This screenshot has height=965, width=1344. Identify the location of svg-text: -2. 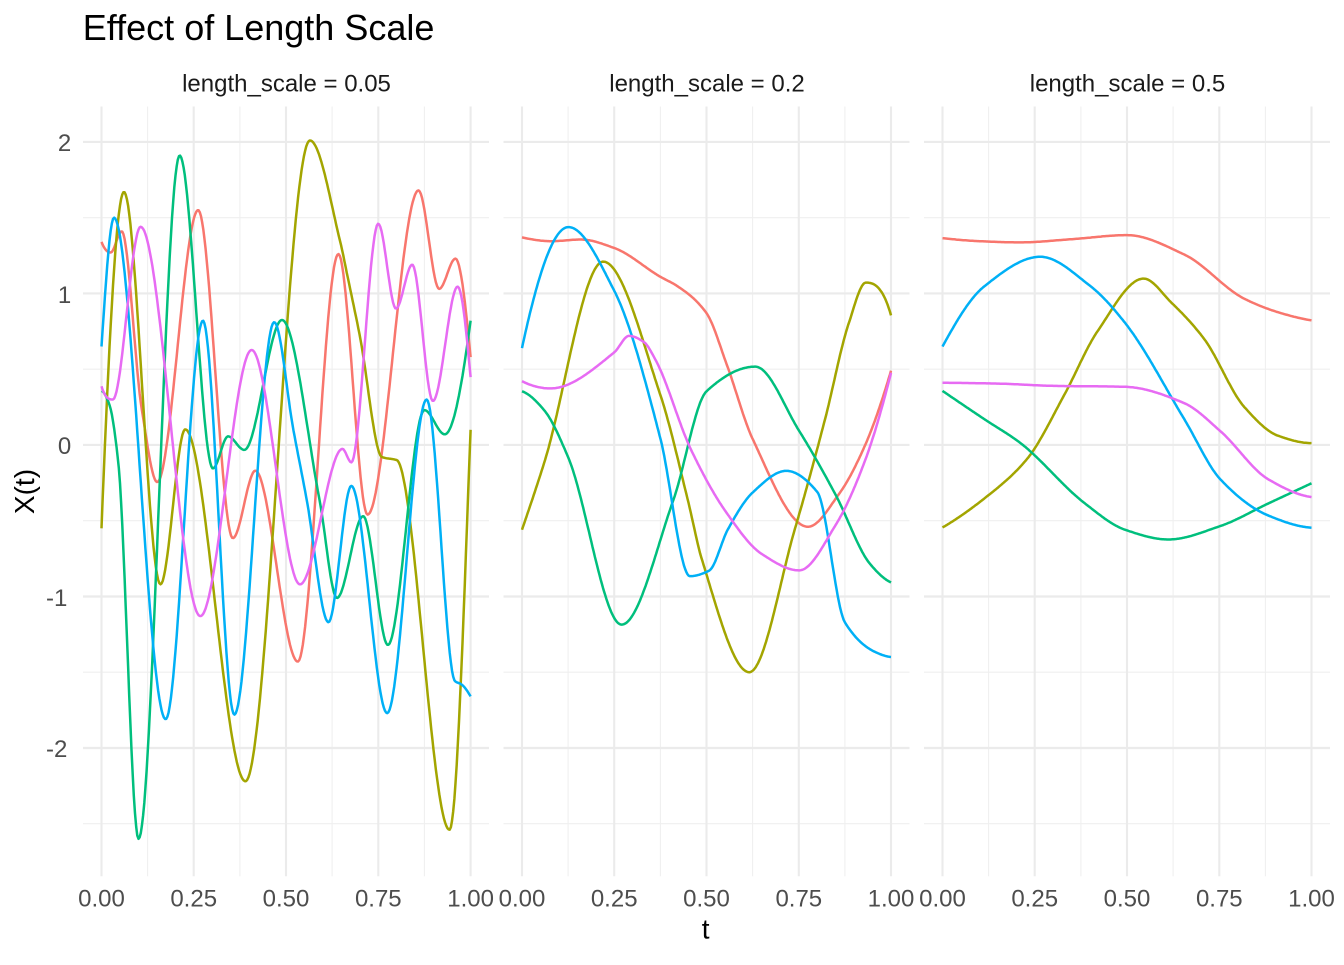
(56, 749).